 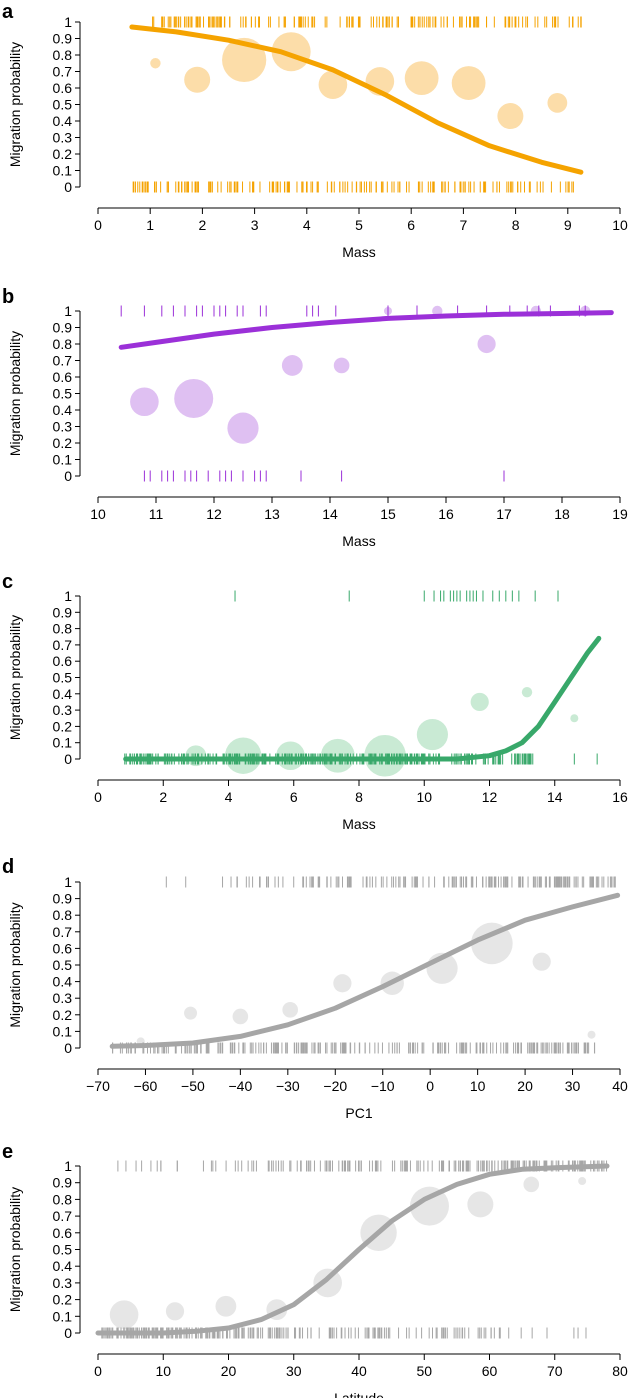 I want to click on x-tick-label: 70, so click(x=555, y=1371).